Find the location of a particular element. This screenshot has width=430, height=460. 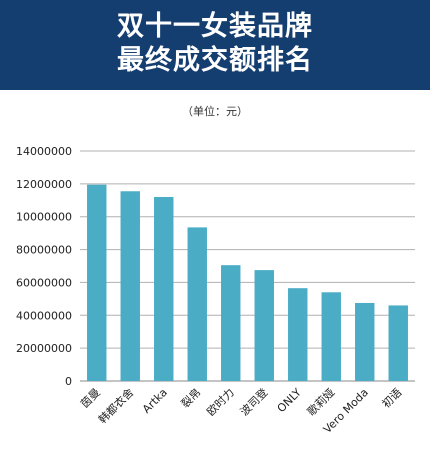

y-tick-label: 20000000 is located at coordinates (44, 348).